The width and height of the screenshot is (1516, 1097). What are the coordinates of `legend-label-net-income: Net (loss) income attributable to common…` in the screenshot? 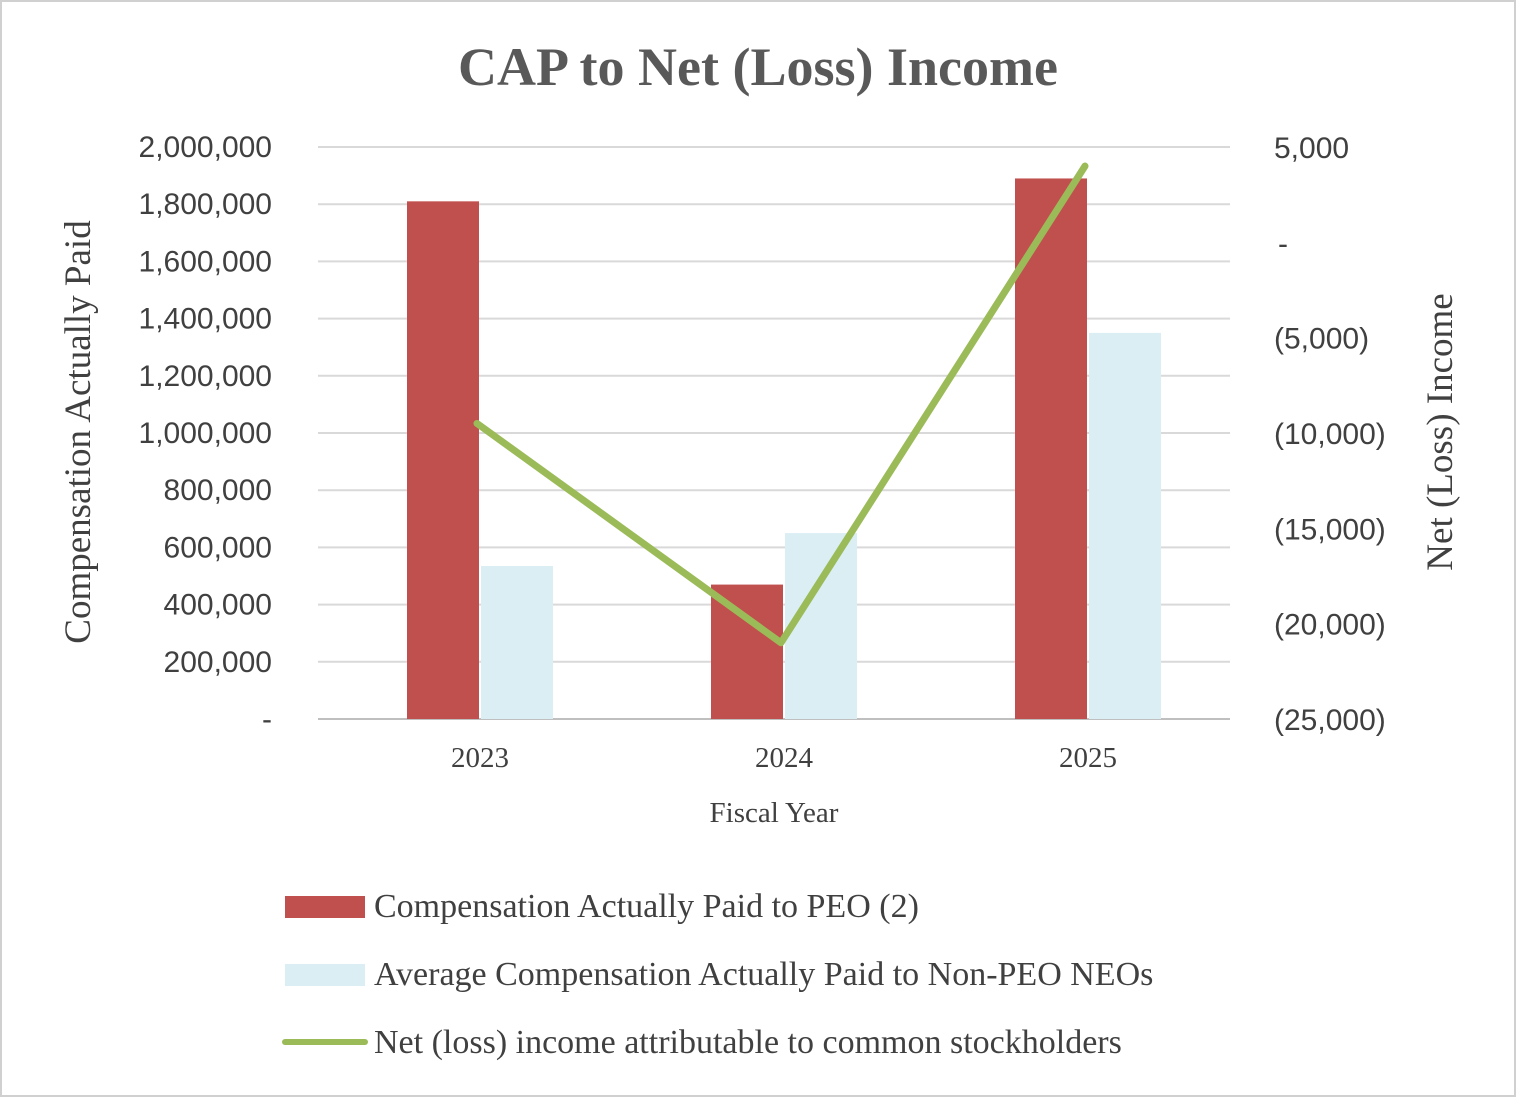 It's located at (748, 1042).